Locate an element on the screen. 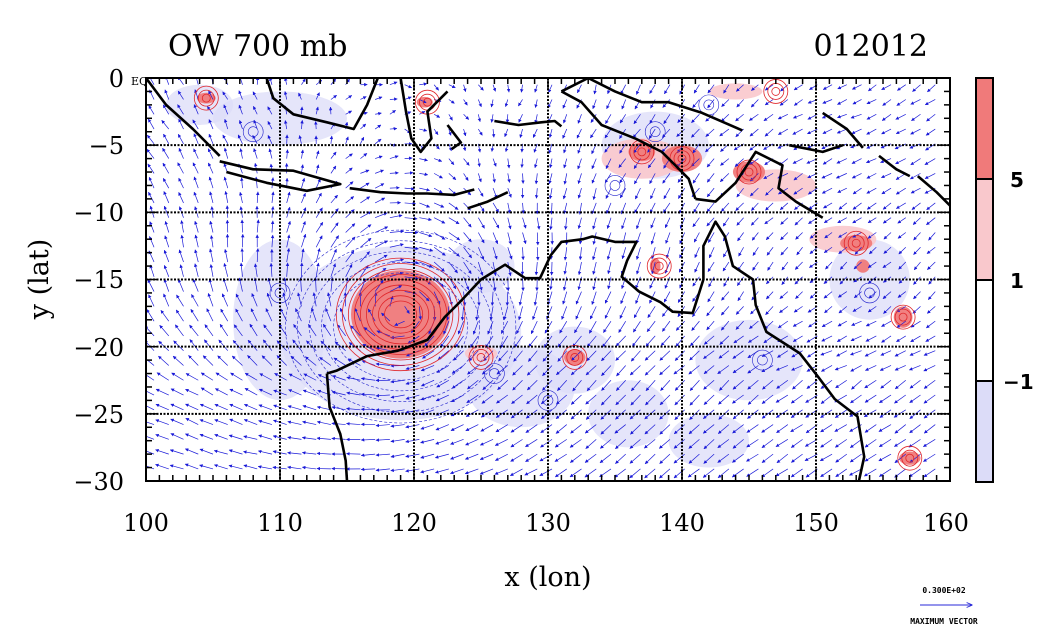 The image size is (1056, 631). x-axis: 100 110 120 130 140 150 160 x (lon) is located at coordinates (546, 551).